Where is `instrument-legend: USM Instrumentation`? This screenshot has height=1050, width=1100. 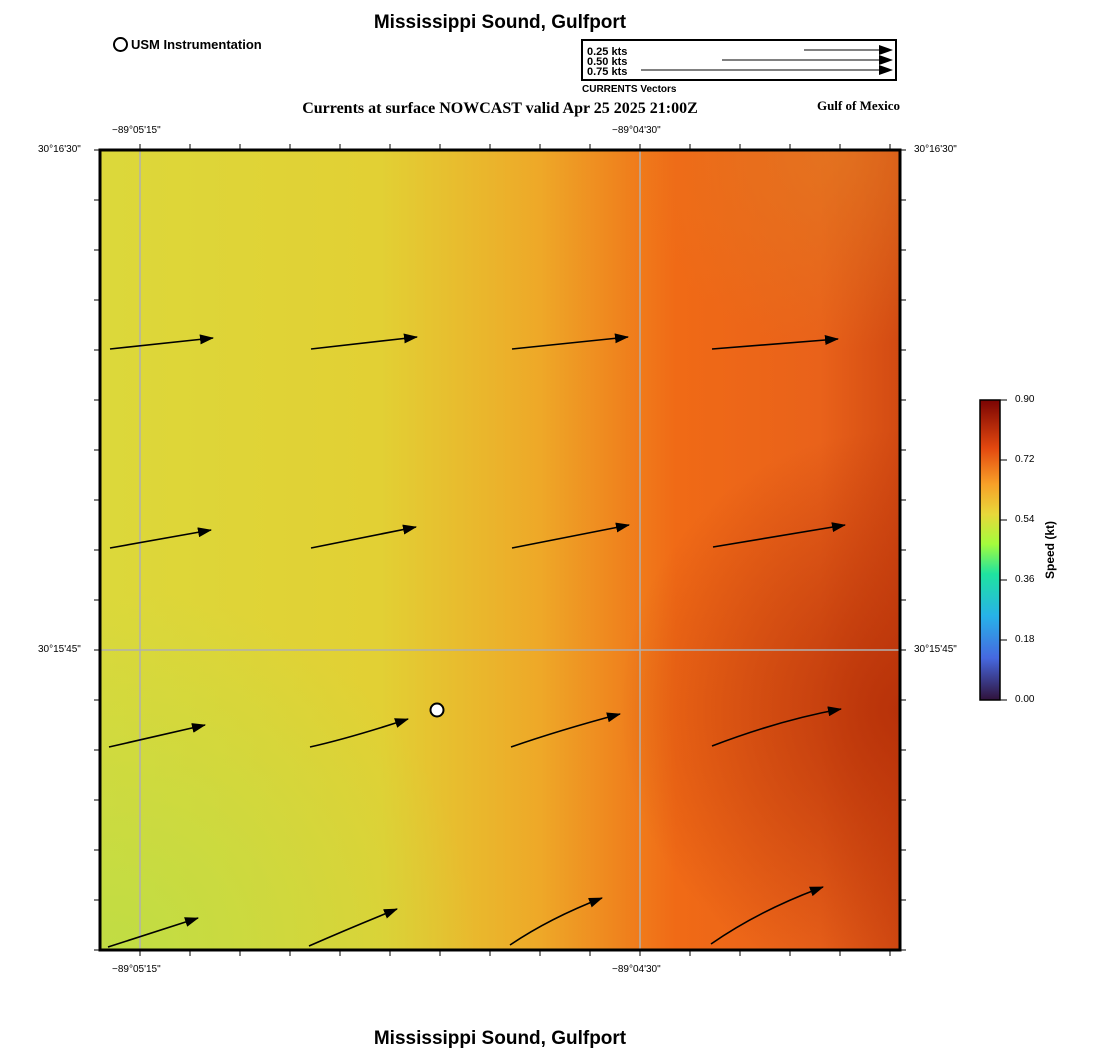 instrument-legend: USM Instrumentation is located at coordinates (187, 44).